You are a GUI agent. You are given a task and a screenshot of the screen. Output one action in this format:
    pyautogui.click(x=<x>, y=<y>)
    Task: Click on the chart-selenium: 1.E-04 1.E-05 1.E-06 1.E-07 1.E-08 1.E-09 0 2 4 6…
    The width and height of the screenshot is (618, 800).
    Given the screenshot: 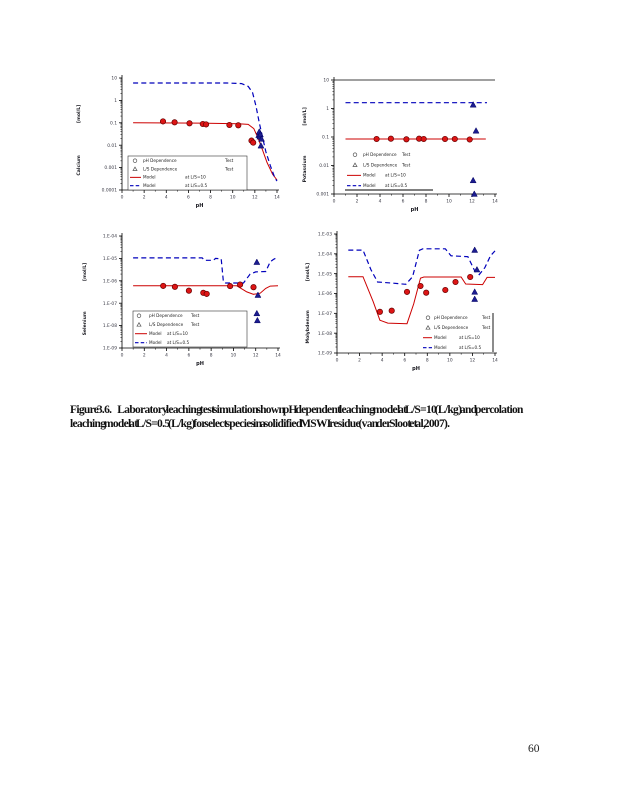 What is the action you would take?
    pyautogui.click(x=181, y=300)
    